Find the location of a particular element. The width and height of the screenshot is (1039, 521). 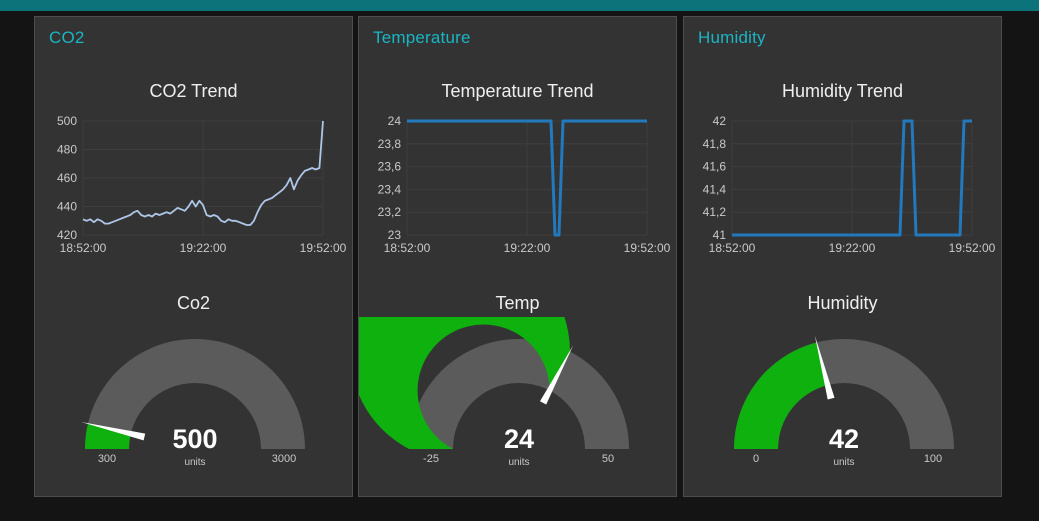

chart-title-temperature-trend: Temperature Trend is located at coordinates (517, 91).